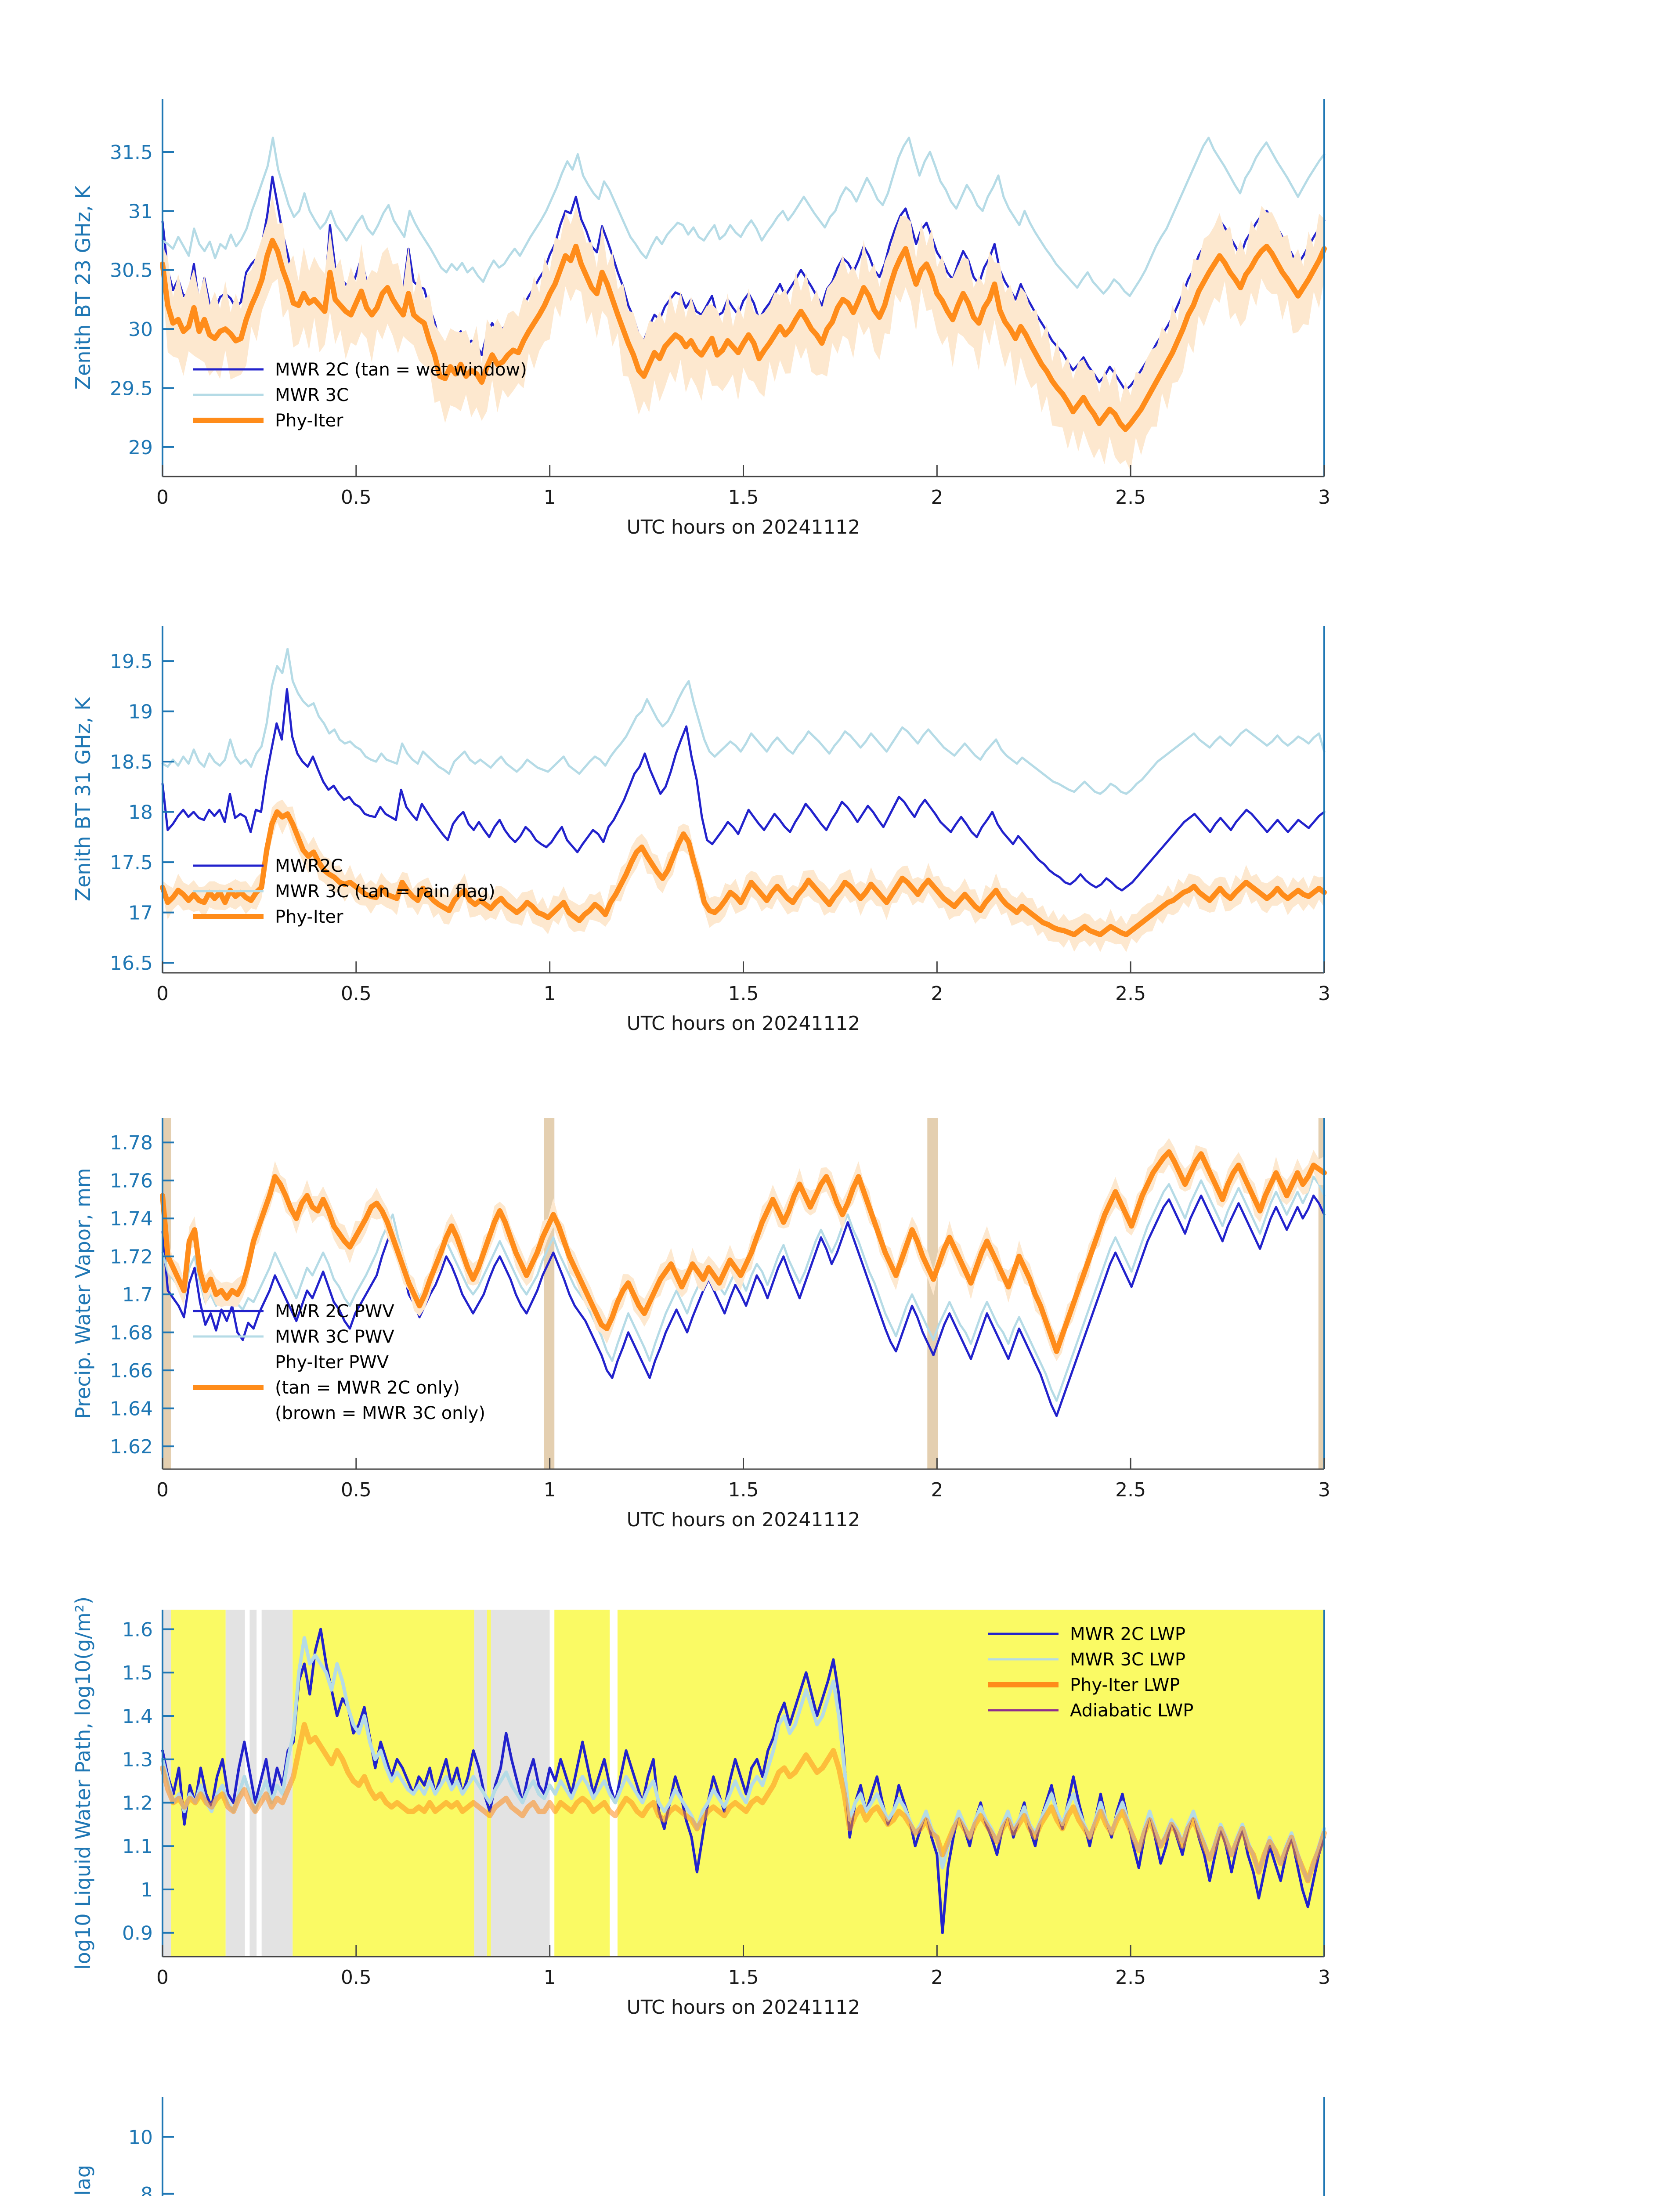  Describe the element at coordinates (137, 1846) in the screenshot. I see `y-tick-label: 1.1` at that location.